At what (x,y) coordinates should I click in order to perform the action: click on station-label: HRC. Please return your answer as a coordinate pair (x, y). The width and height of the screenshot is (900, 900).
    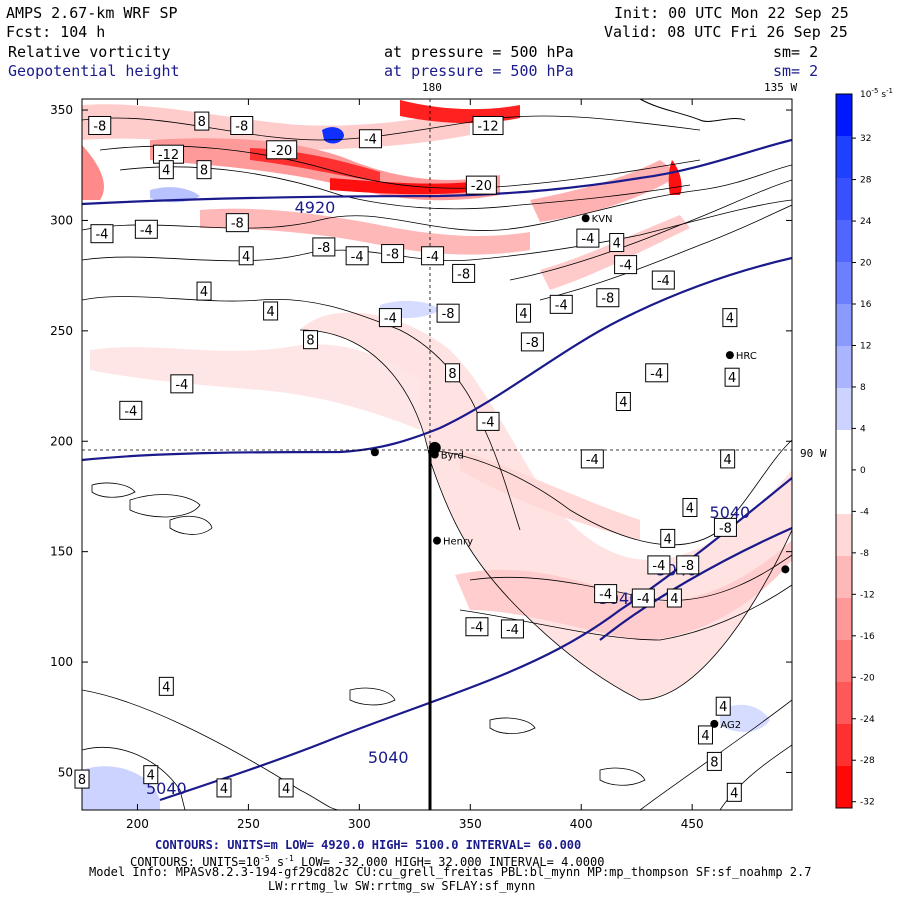
    Looking at the image, I should click on (746, 356).